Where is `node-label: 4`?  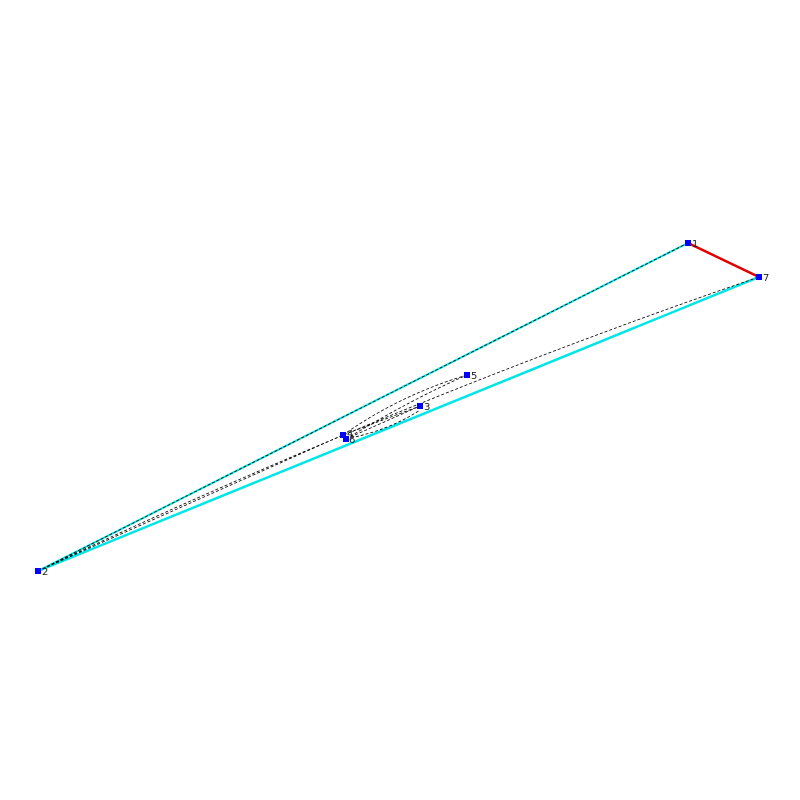 node-label: 4 is located at coordinates (350, 434).